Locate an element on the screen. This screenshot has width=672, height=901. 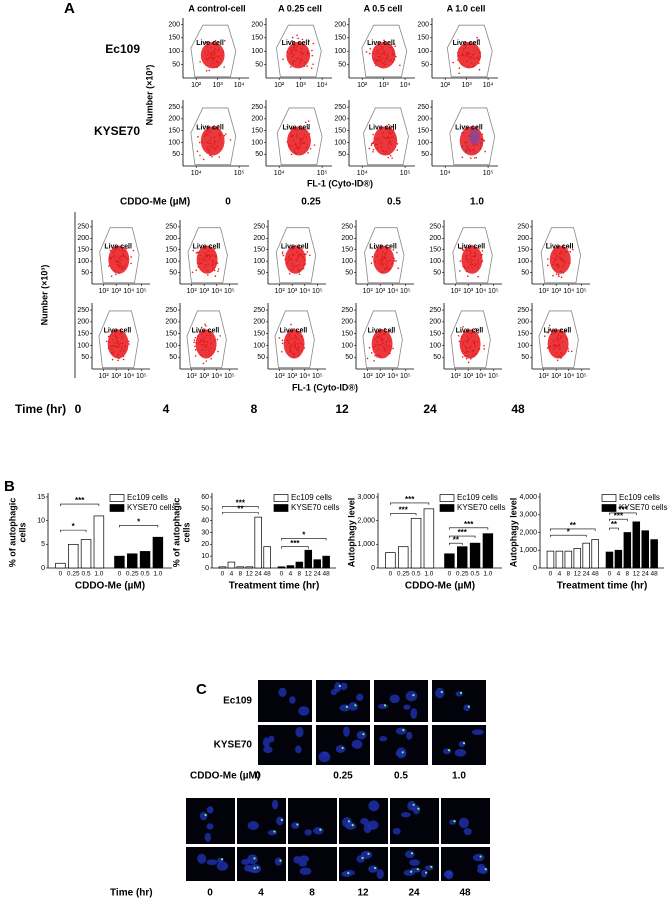
dose-label: CDDO-Me (µM) is located at coordinates (225, 776).